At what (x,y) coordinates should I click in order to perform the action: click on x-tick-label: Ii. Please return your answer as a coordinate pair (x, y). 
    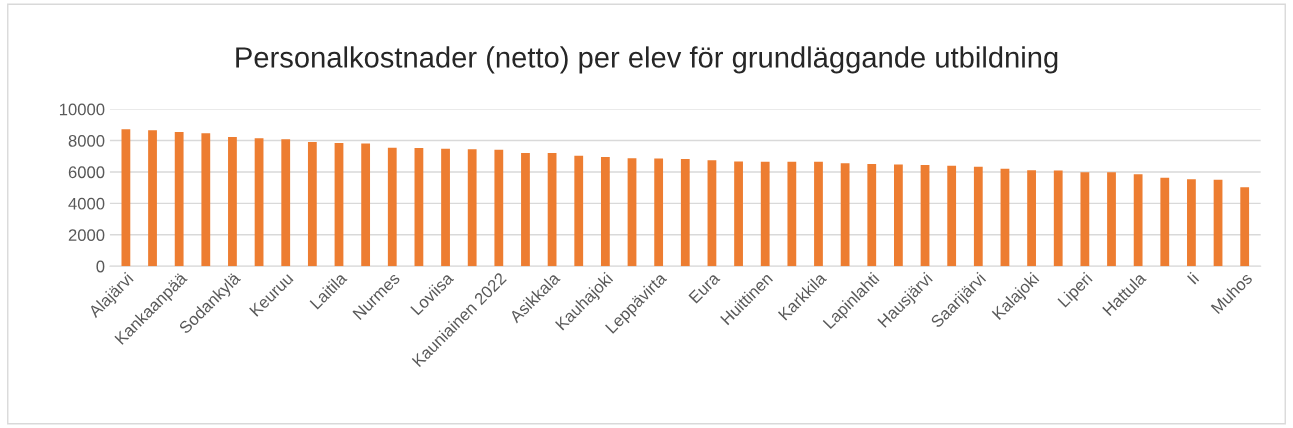
    Looking at the image, I should click on (1193, 278).